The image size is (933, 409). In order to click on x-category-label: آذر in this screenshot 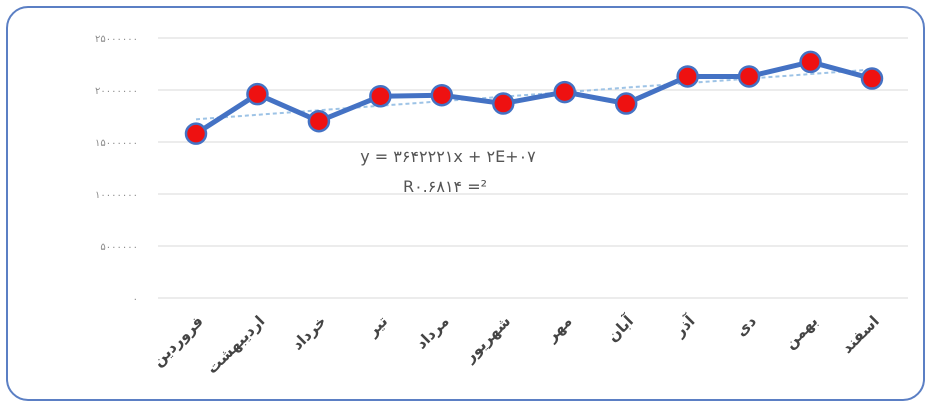, I will do `click(684, 326)`.